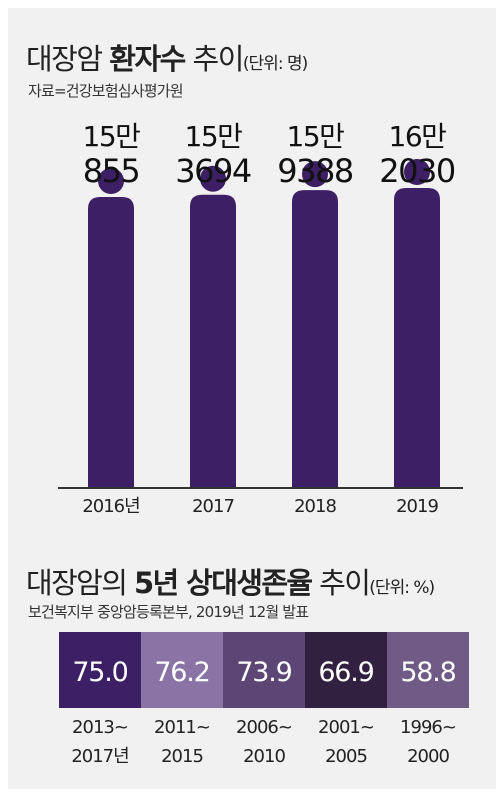 The height and width of the screenshot is (801, 504). What do you see at coordinates (214, 59) in the screenshot?
I see `chart1-title-rest: 추이` at bounding box center [214, 59].